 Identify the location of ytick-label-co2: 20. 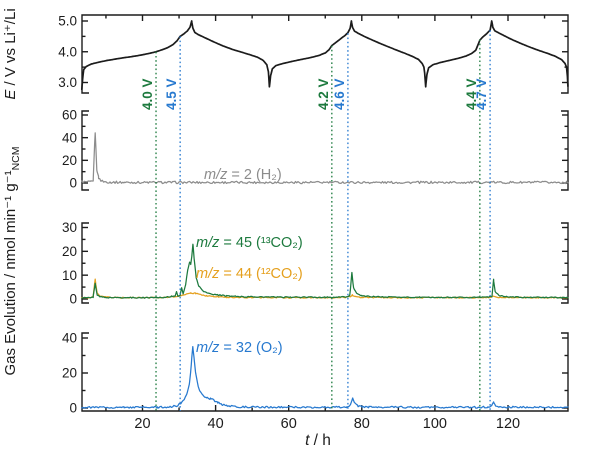
(69, 251).